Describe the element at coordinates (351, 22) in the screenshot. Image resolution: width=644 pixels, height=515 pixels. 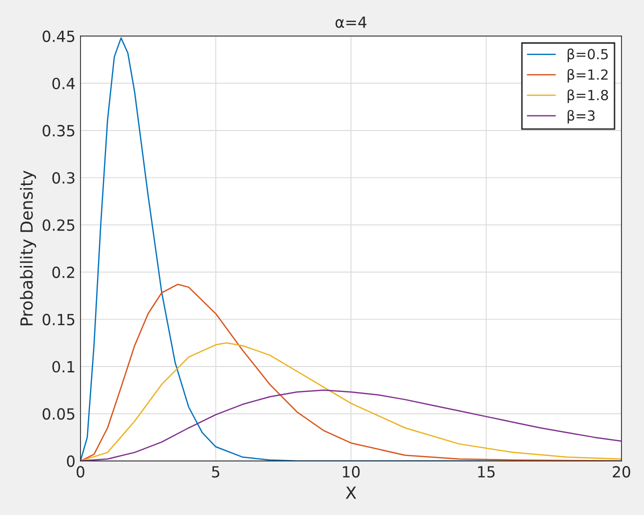
I see `chart-title: α=4` at that location.